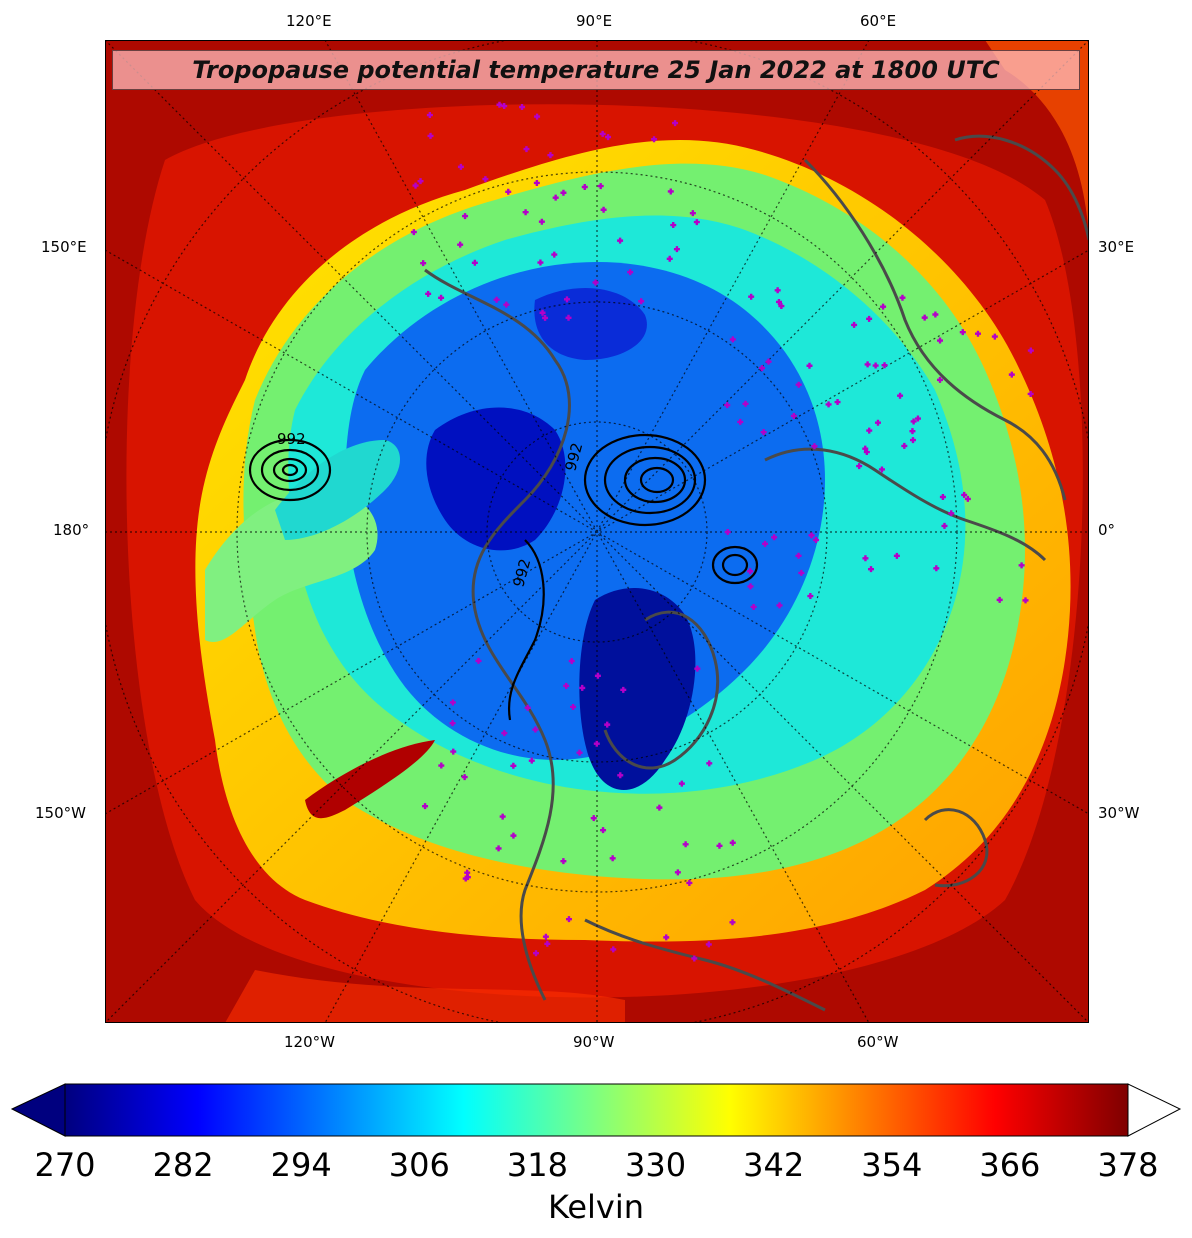 This screenshot has width=1192, height=1238. I want to click on colorbar-extend-low, so click(38, 1110).